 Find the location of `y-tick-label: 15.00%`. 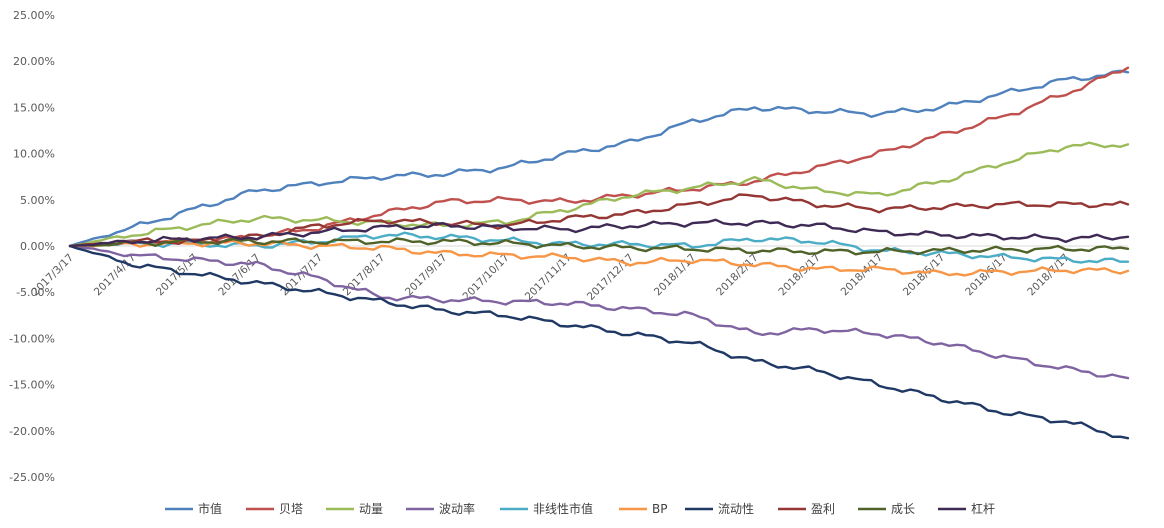

y-tick-label: 15.00% is located at coordinates (34, 107).